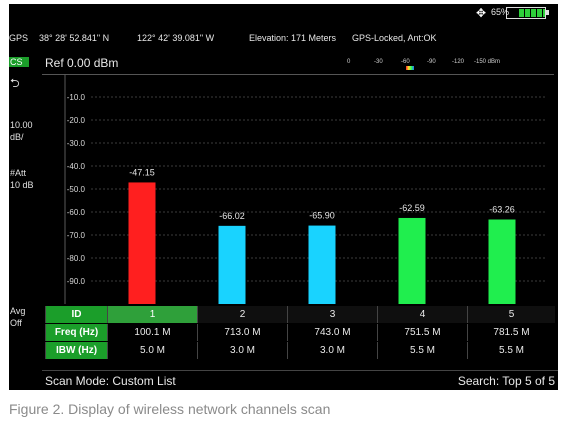 The height and width of the screenshot is (436, 566). I want to click on table-freq-cell: 100.1 M, so click(152, 332).